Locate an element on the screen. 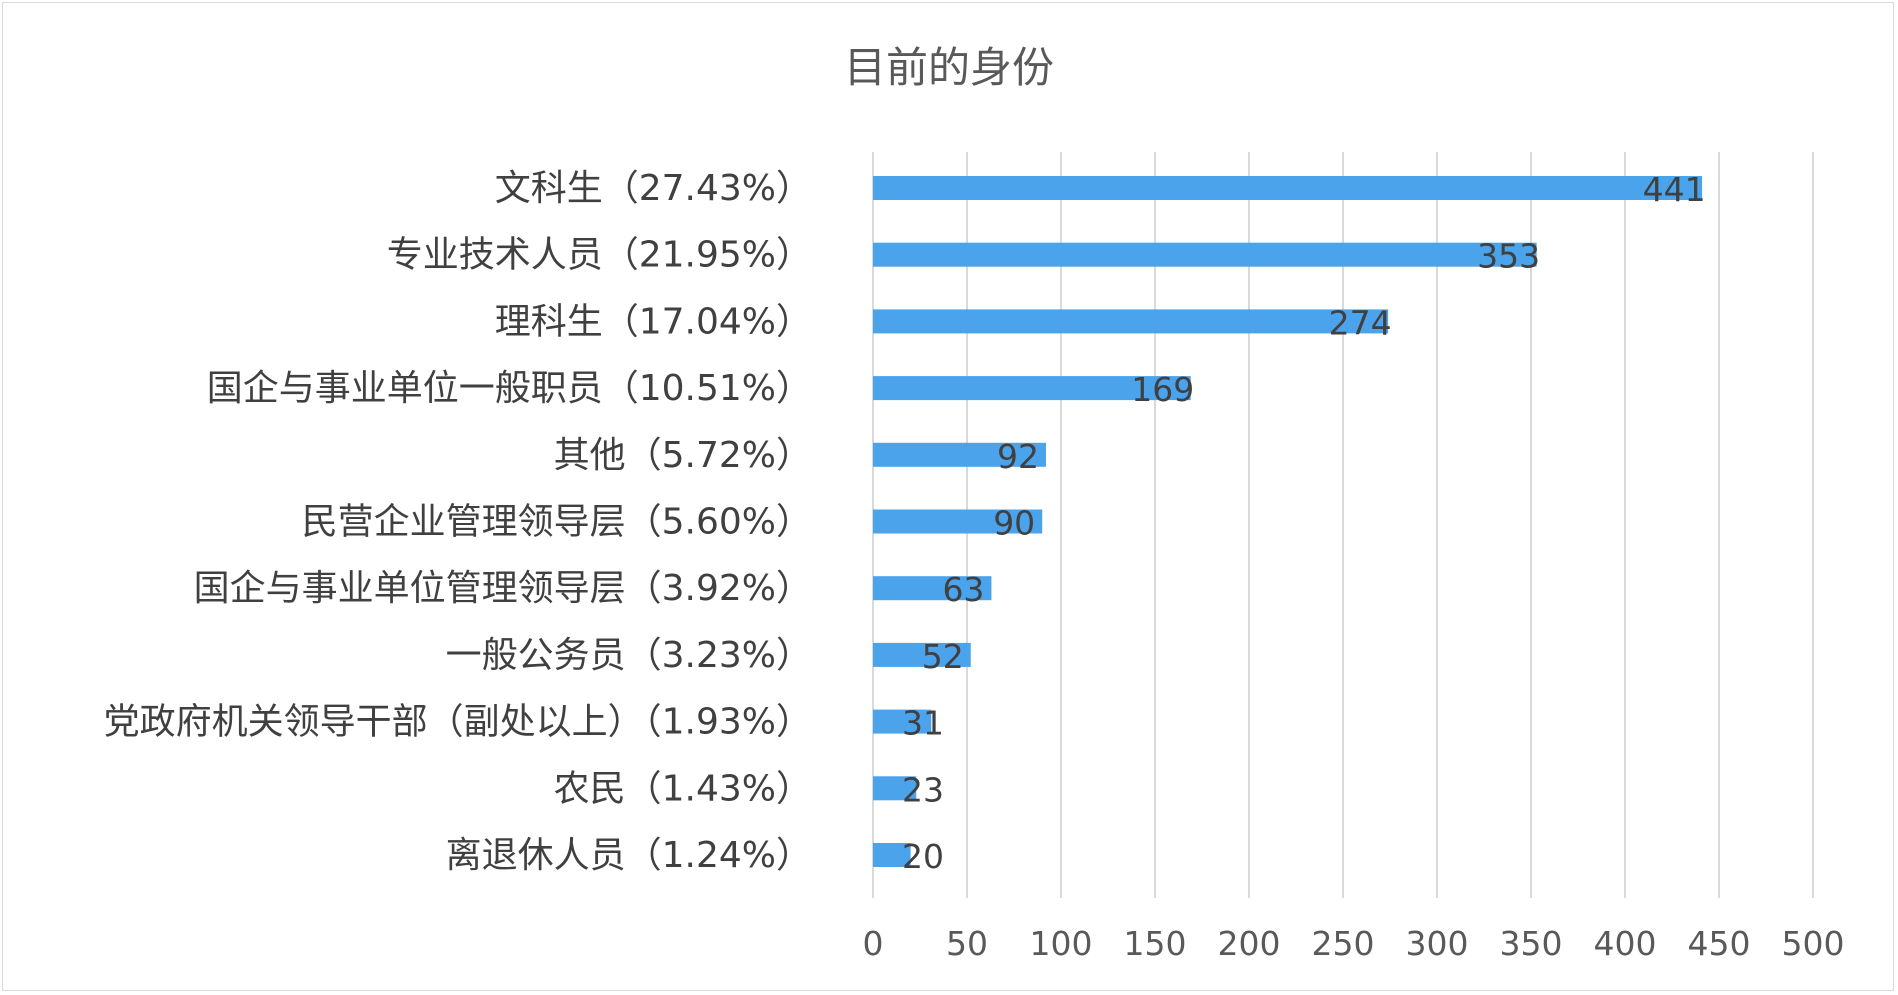  category-label: 农民（1.43%） is located at coordinates (683, 788).